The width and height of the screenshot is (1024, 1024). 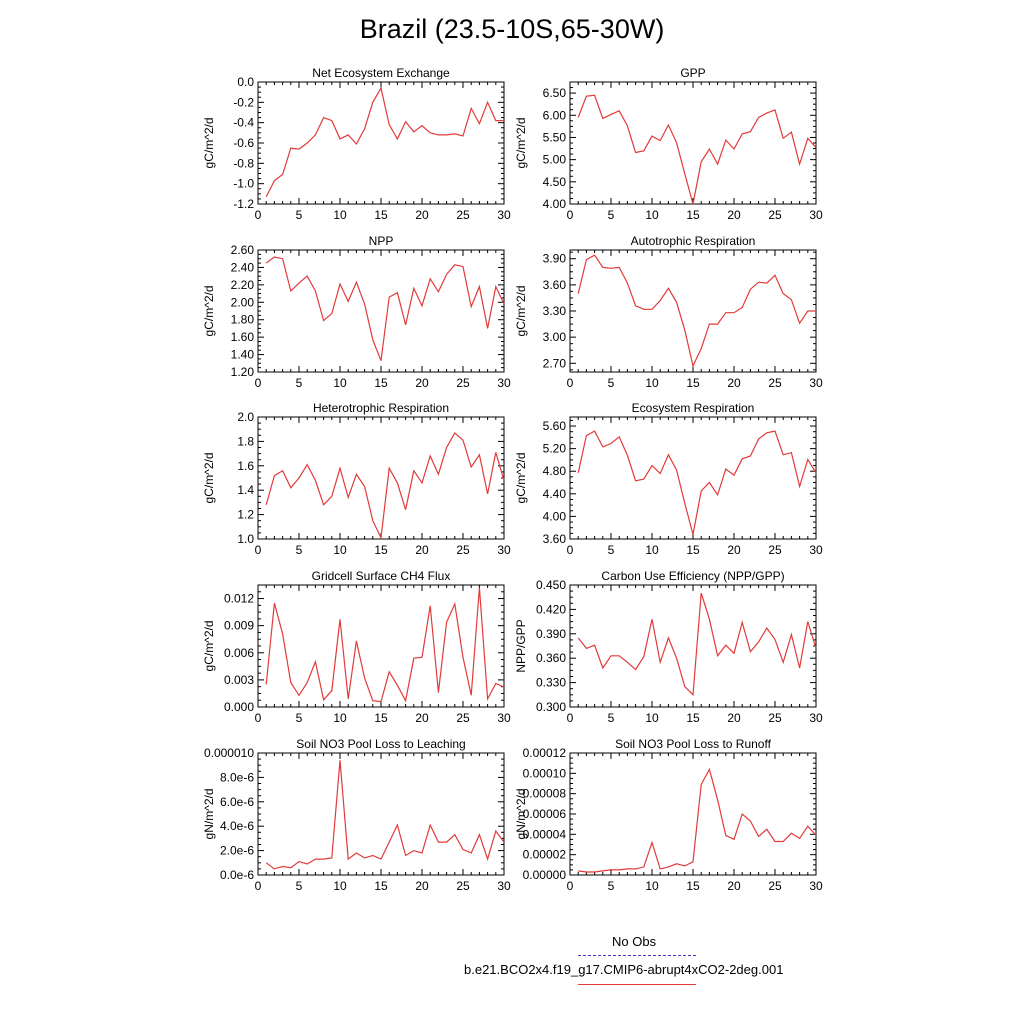 I want to click on y-tick-label: 0.012, so click(x=239, y=599).